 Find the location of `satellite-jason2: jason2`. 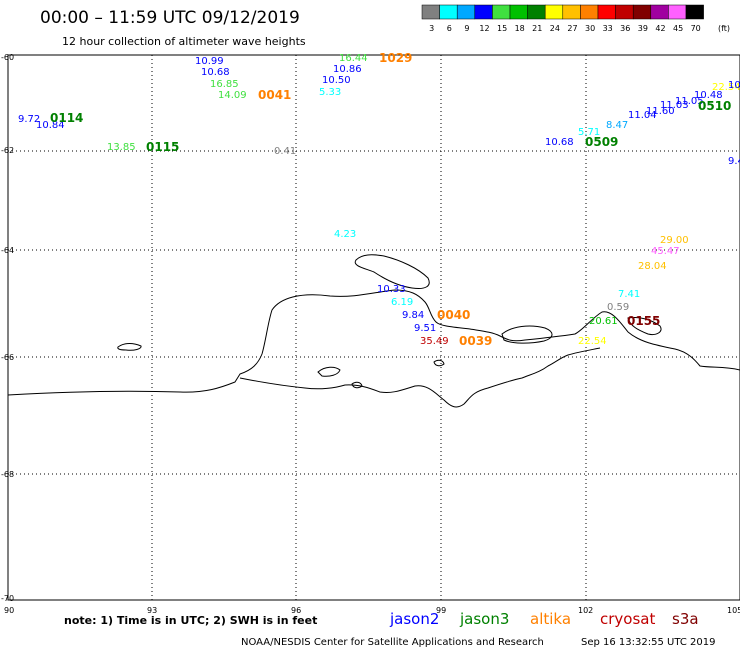

satellite-jason2: jason2 is located at coordinates (414, 619).